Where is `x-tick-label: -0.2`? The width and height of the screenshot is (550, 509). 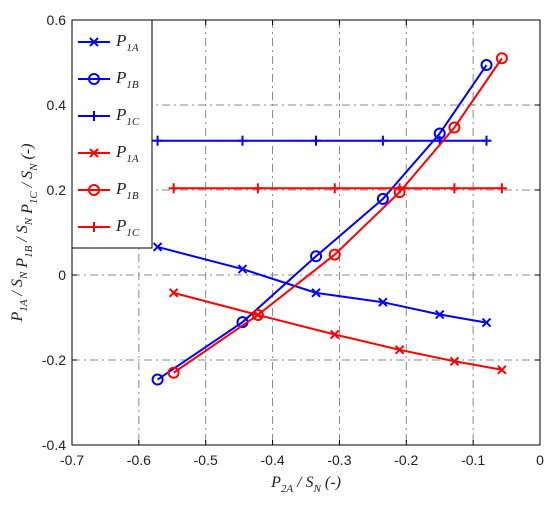
x-tick-label: -0.2 is located at coordinates (406, 460).